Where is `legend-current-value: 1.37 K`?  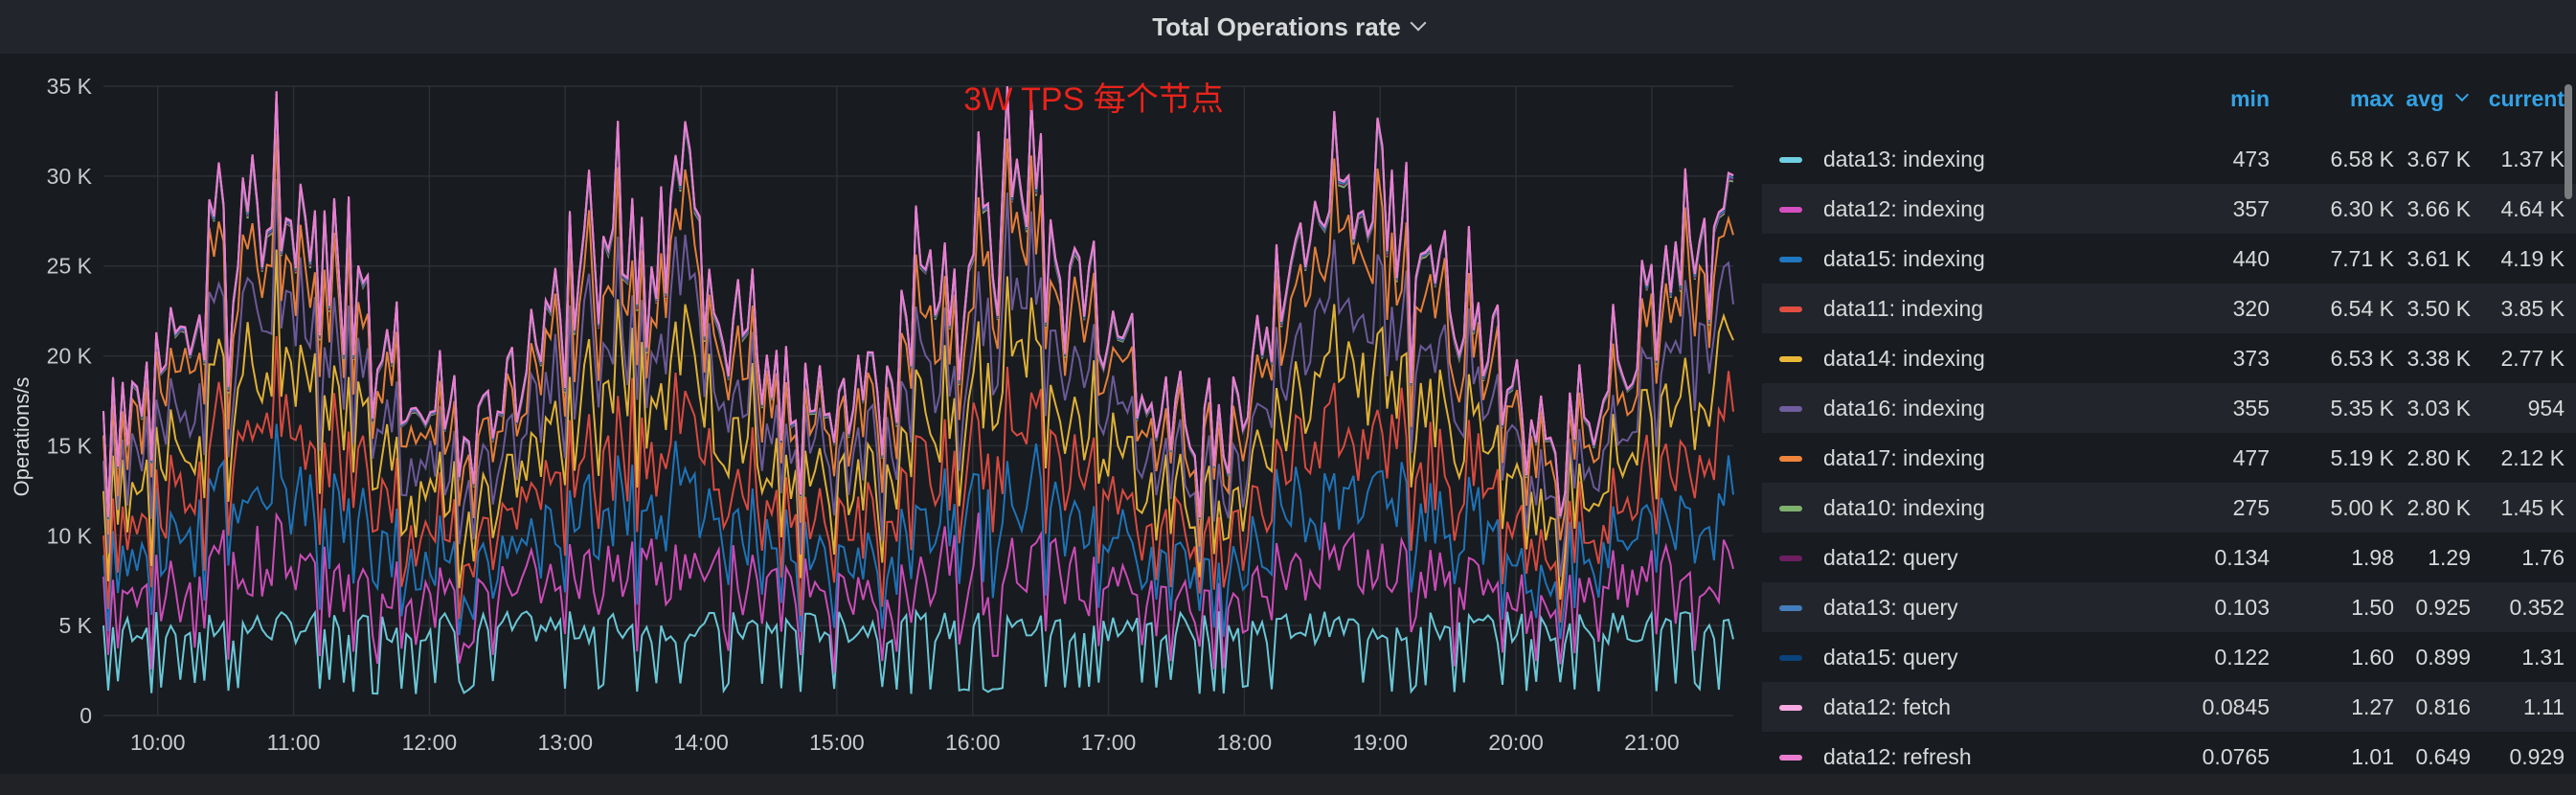 legend-current-value: 1.37 K is located at coordinates (2532, 159).